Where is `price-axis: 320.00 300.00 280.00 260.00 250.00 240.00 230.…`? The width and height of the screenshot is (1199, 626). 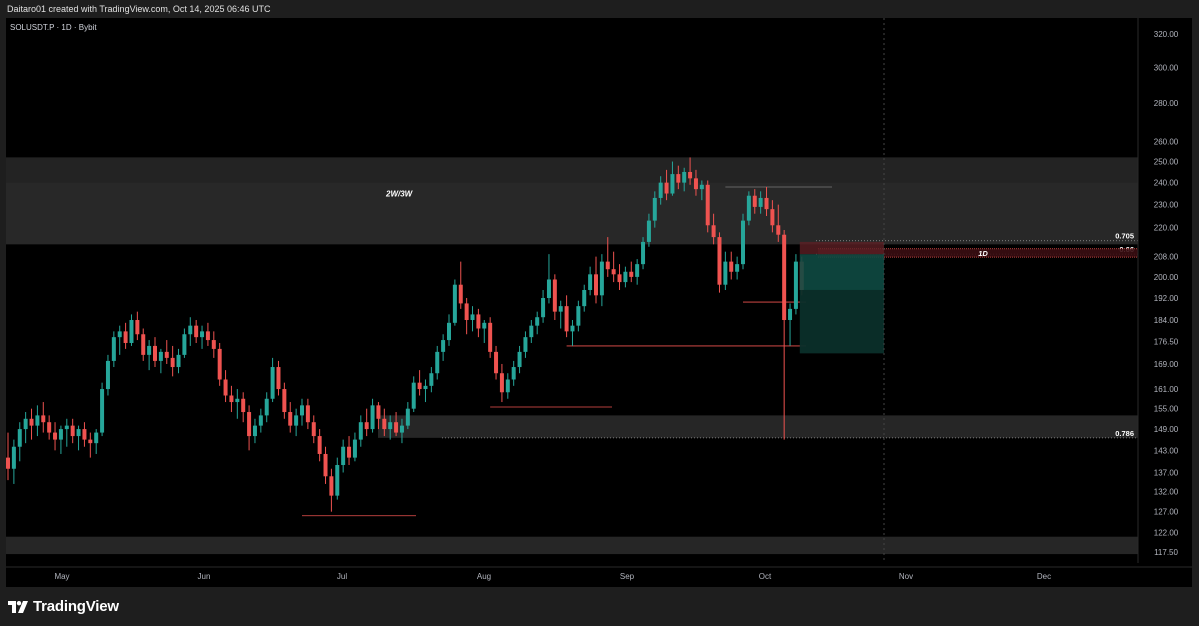
price-axis: 320.00 300.00 280.00 260.00 250.00 240.00 230.… is located at coordinates (1166, 293).